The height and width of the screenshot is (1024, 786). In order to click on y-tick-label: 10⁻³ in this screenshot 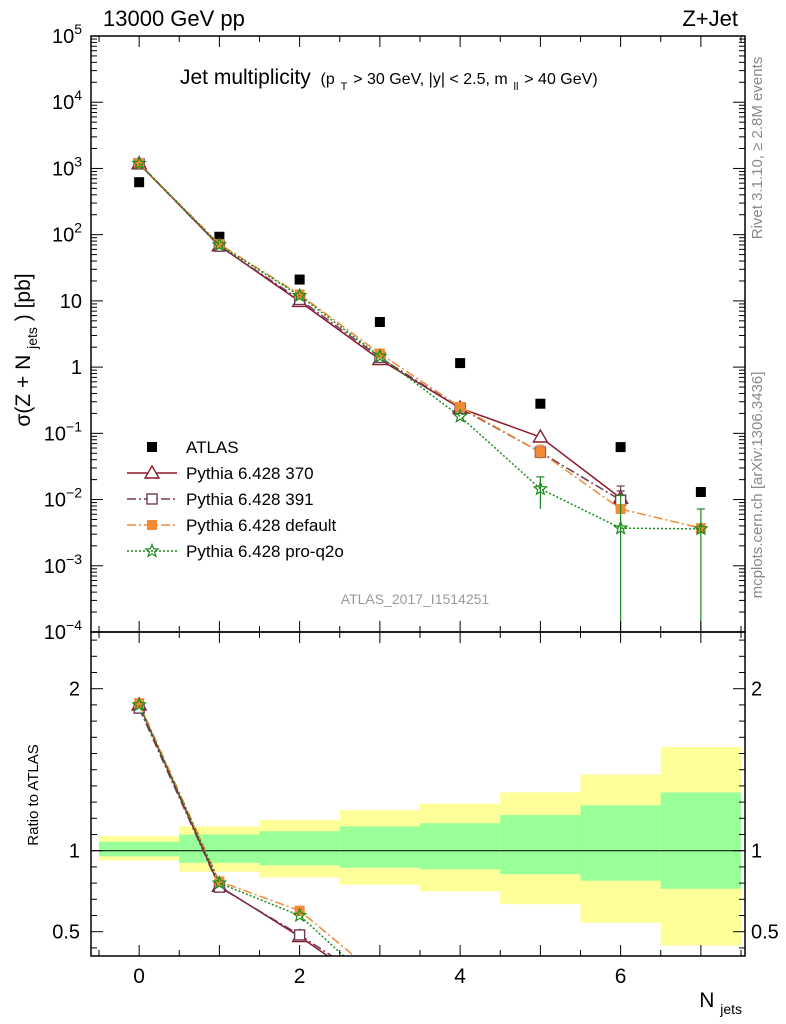, I will do `click(63, 564)`.